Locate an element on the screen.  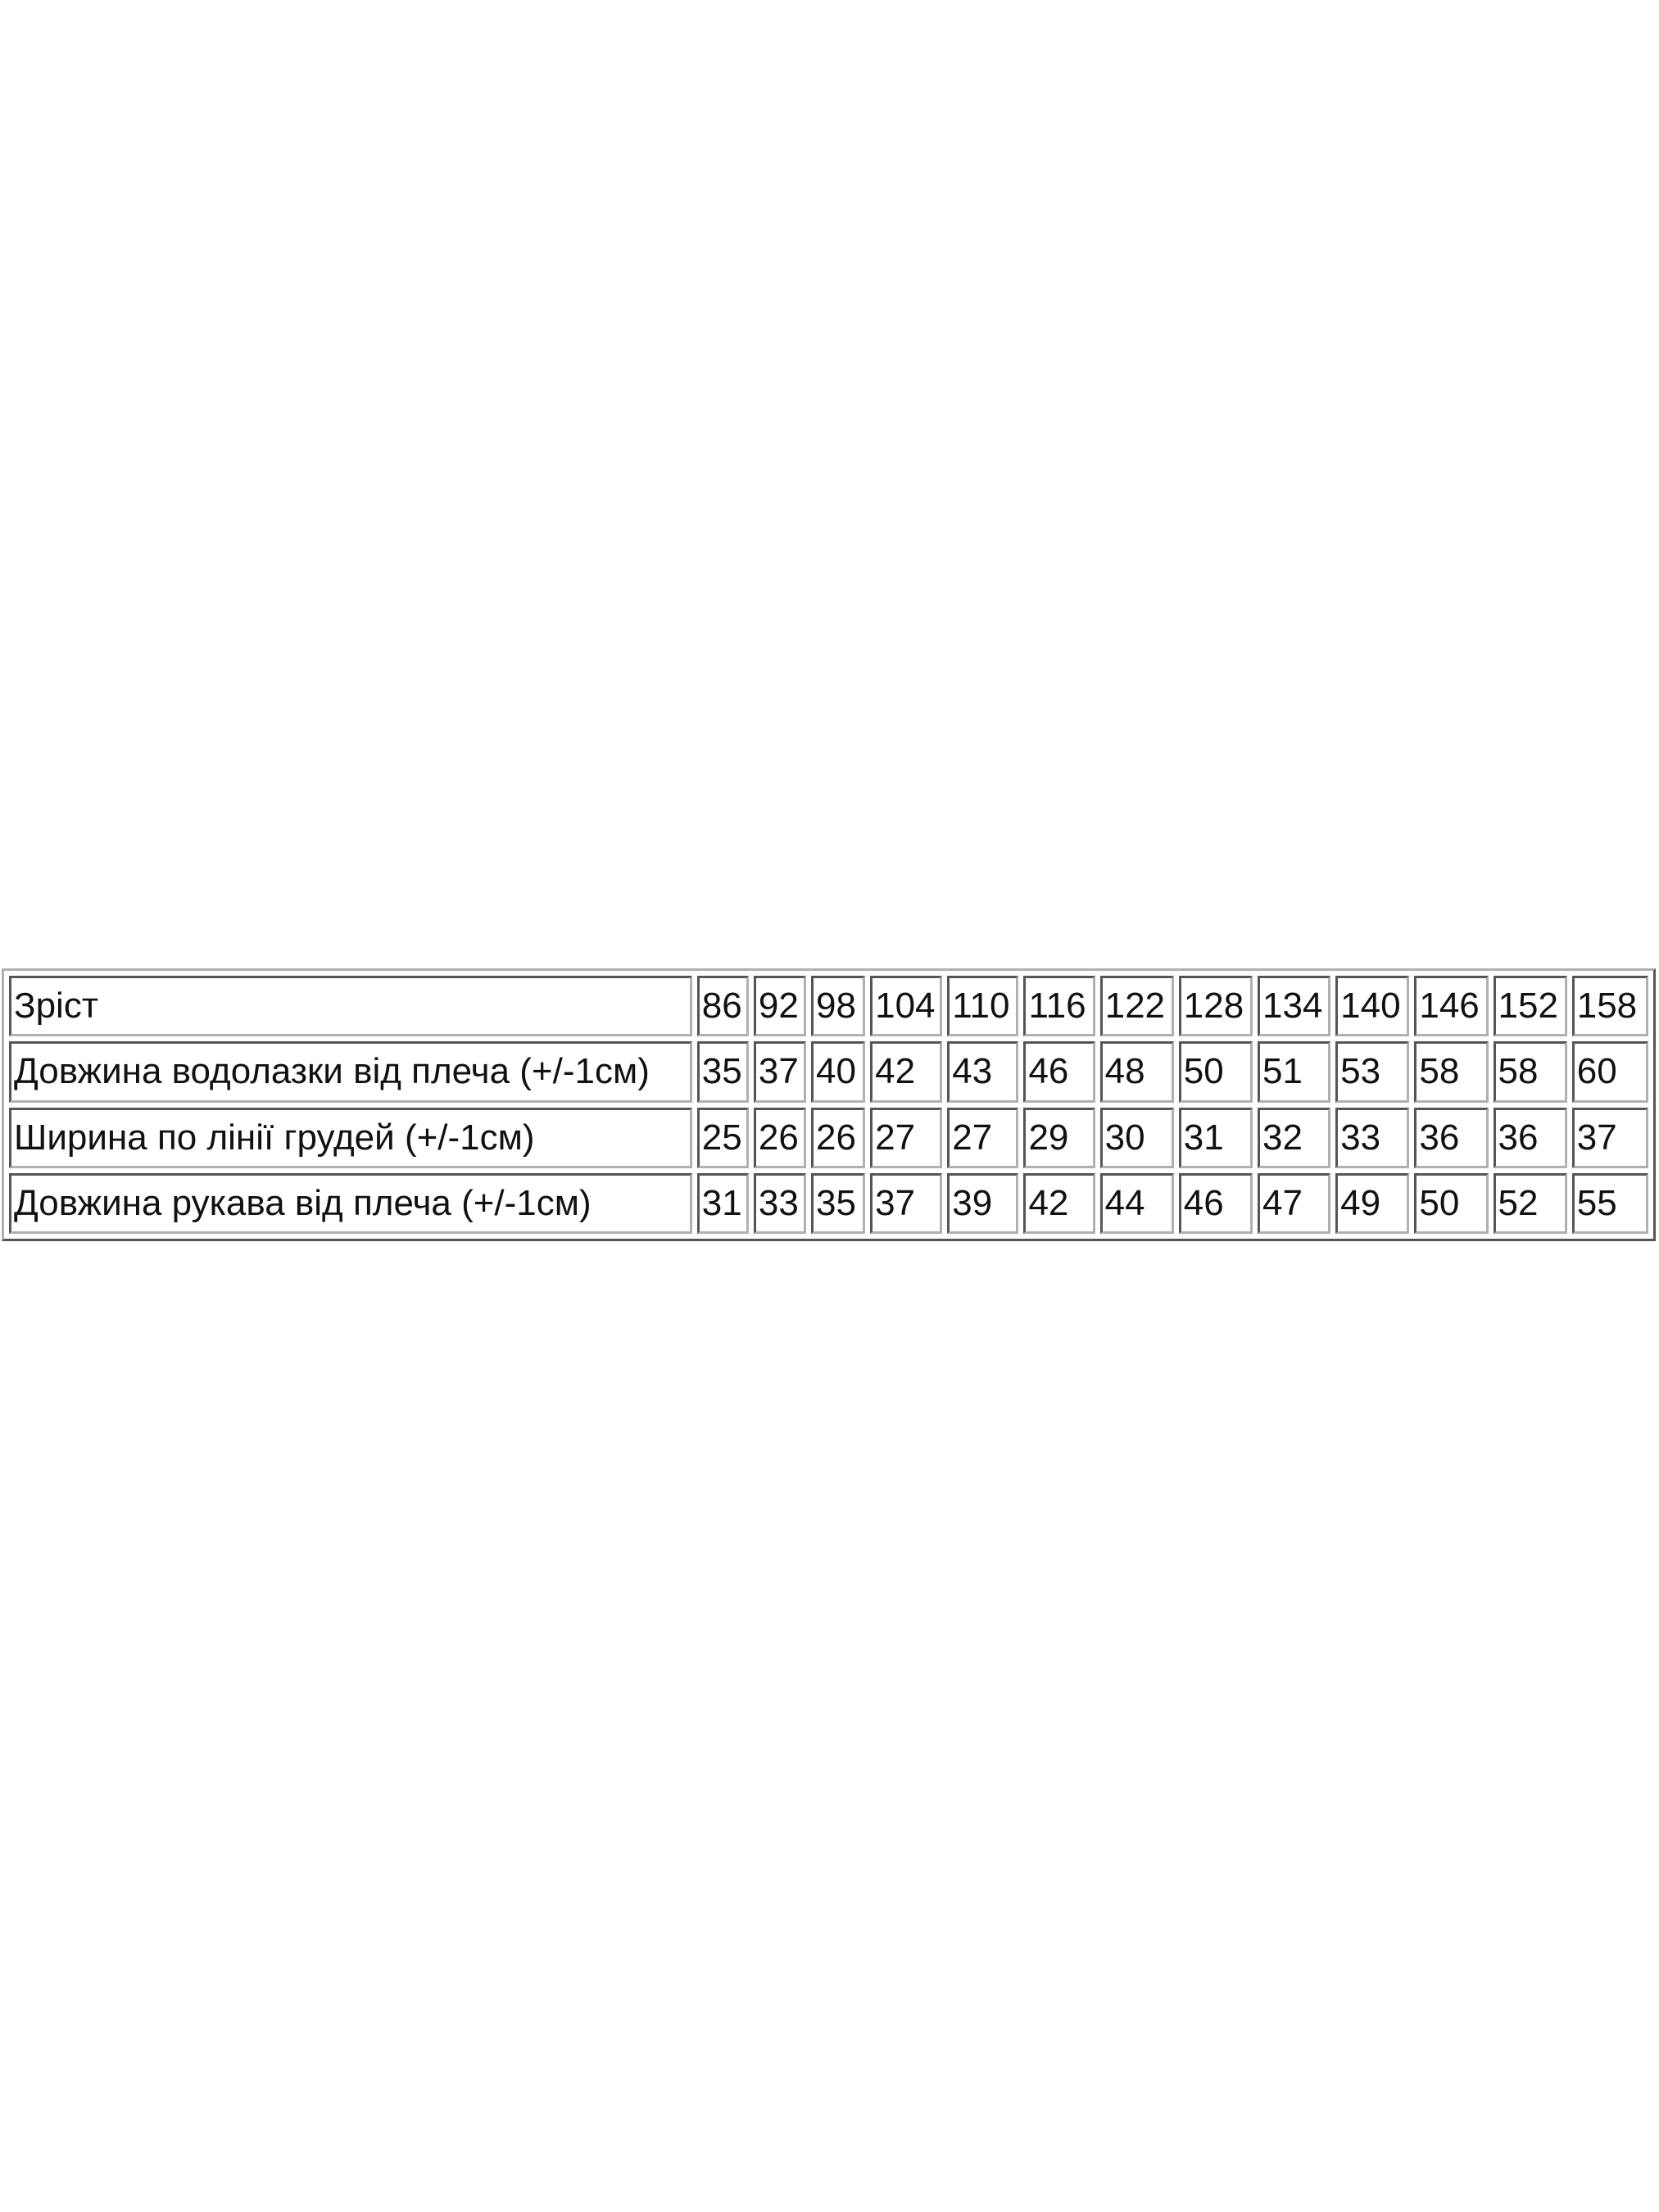
table-cell: 47 is located at coordinates (1294, 1203).